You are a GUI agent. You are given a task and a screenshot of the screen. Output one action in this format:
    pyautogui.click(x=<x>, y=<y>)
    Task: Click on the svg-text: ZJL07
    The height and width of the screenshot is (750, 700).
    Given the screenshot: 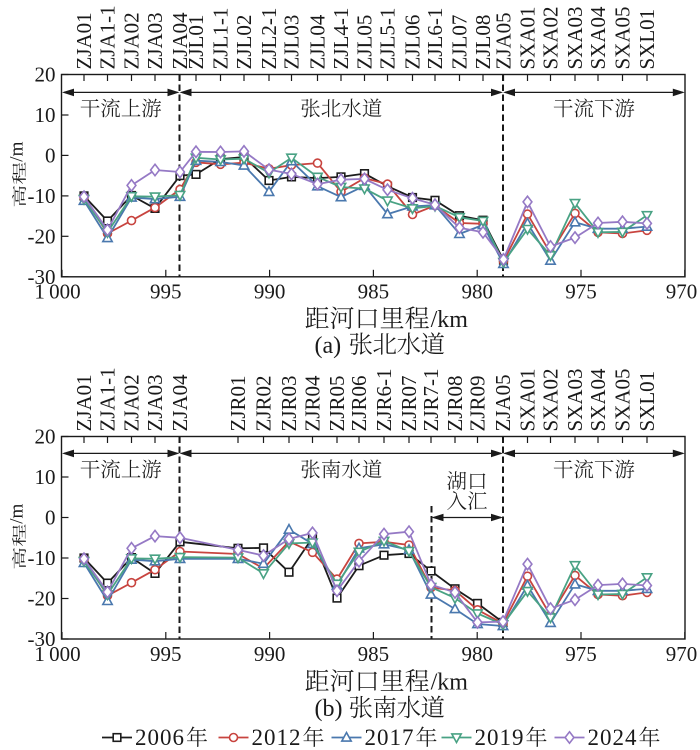 What is the action you would take?
    pyautogui.click(x=459, y=42)
    